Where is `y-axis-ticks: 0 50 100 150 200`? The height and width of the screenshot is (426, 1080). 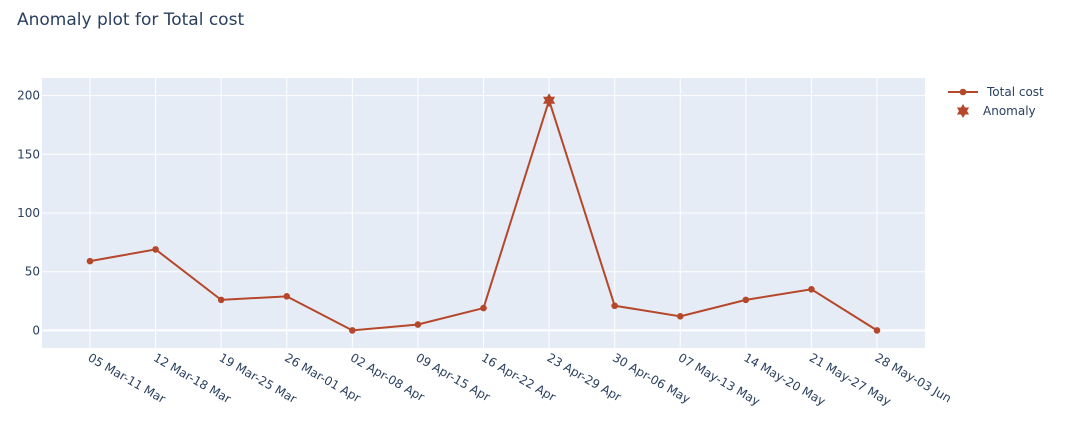
y-axis-ticks: 0 50 100 150 200 is located at coordinates (28, 213).